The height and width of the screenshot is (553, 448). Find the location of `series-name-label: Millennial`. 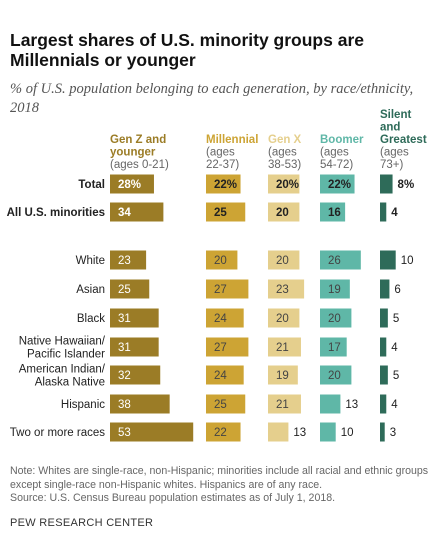

series-name-label: Millennial is located at coordinates (232, 140).